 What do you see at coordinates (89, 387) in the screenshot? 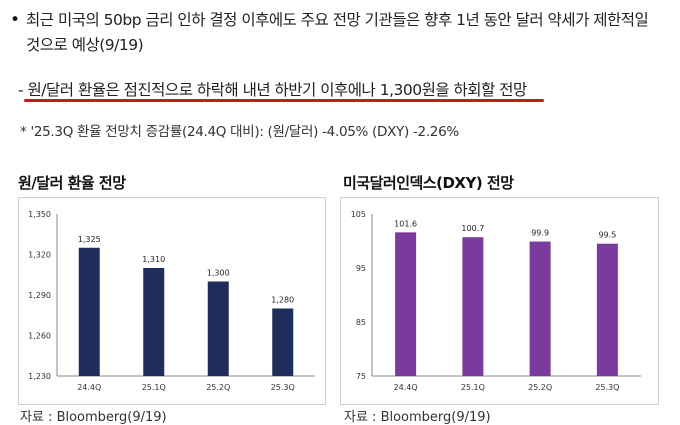
I see `krw-x-tick-label: 24.4Q` at bounding box center [89, 387].